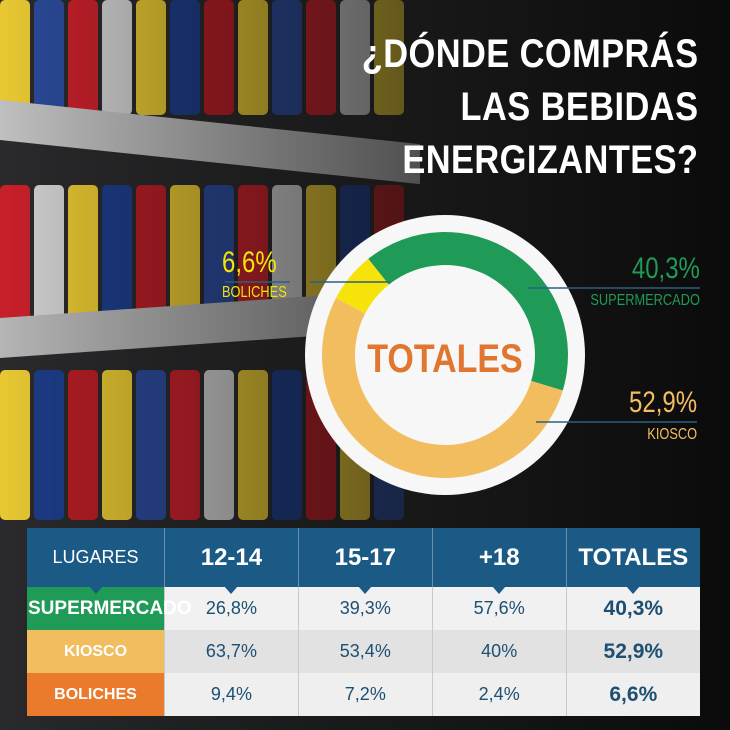  I want to click on title-line: ENERGIZANTES?, so click(549, 160).